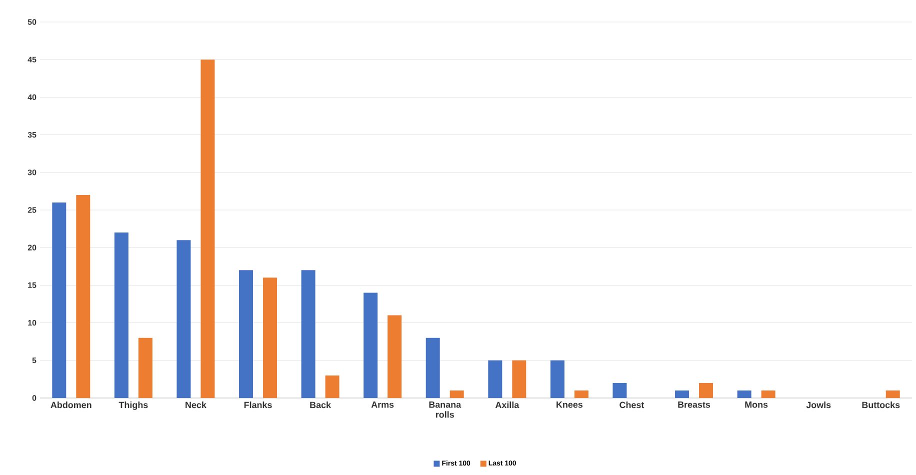  I want to click on x-tick-label: Mons, so click(756, 405).